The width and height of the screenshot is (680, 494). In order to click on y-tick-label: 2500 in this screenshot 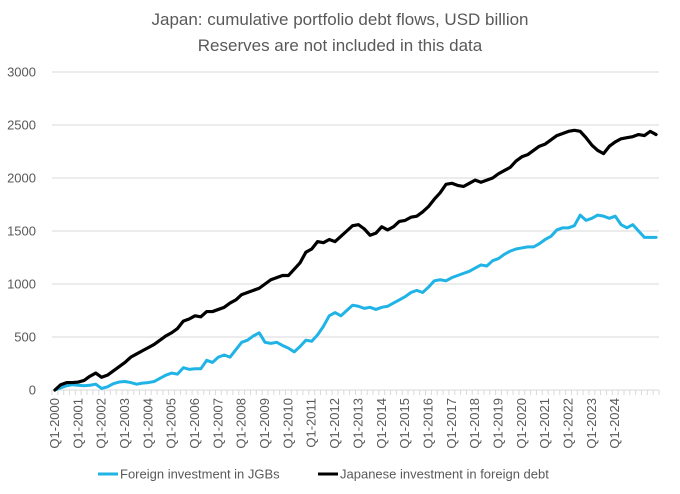, I will do `click(21, 125)`.